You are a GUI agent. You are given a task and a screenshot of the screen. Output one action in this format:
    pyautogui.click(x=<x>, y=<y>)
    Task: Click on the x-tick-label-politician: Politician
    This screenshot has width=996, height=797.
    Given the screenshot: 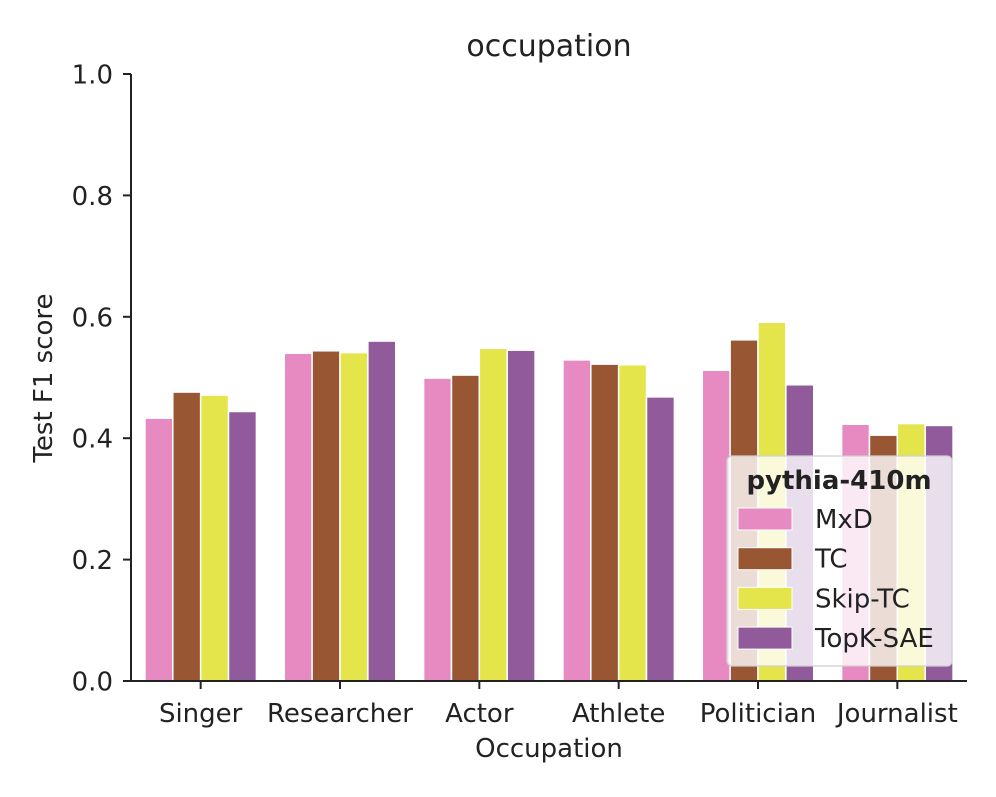 What is the action you would take?
    pyautogui.click(x=758, y=714)
    